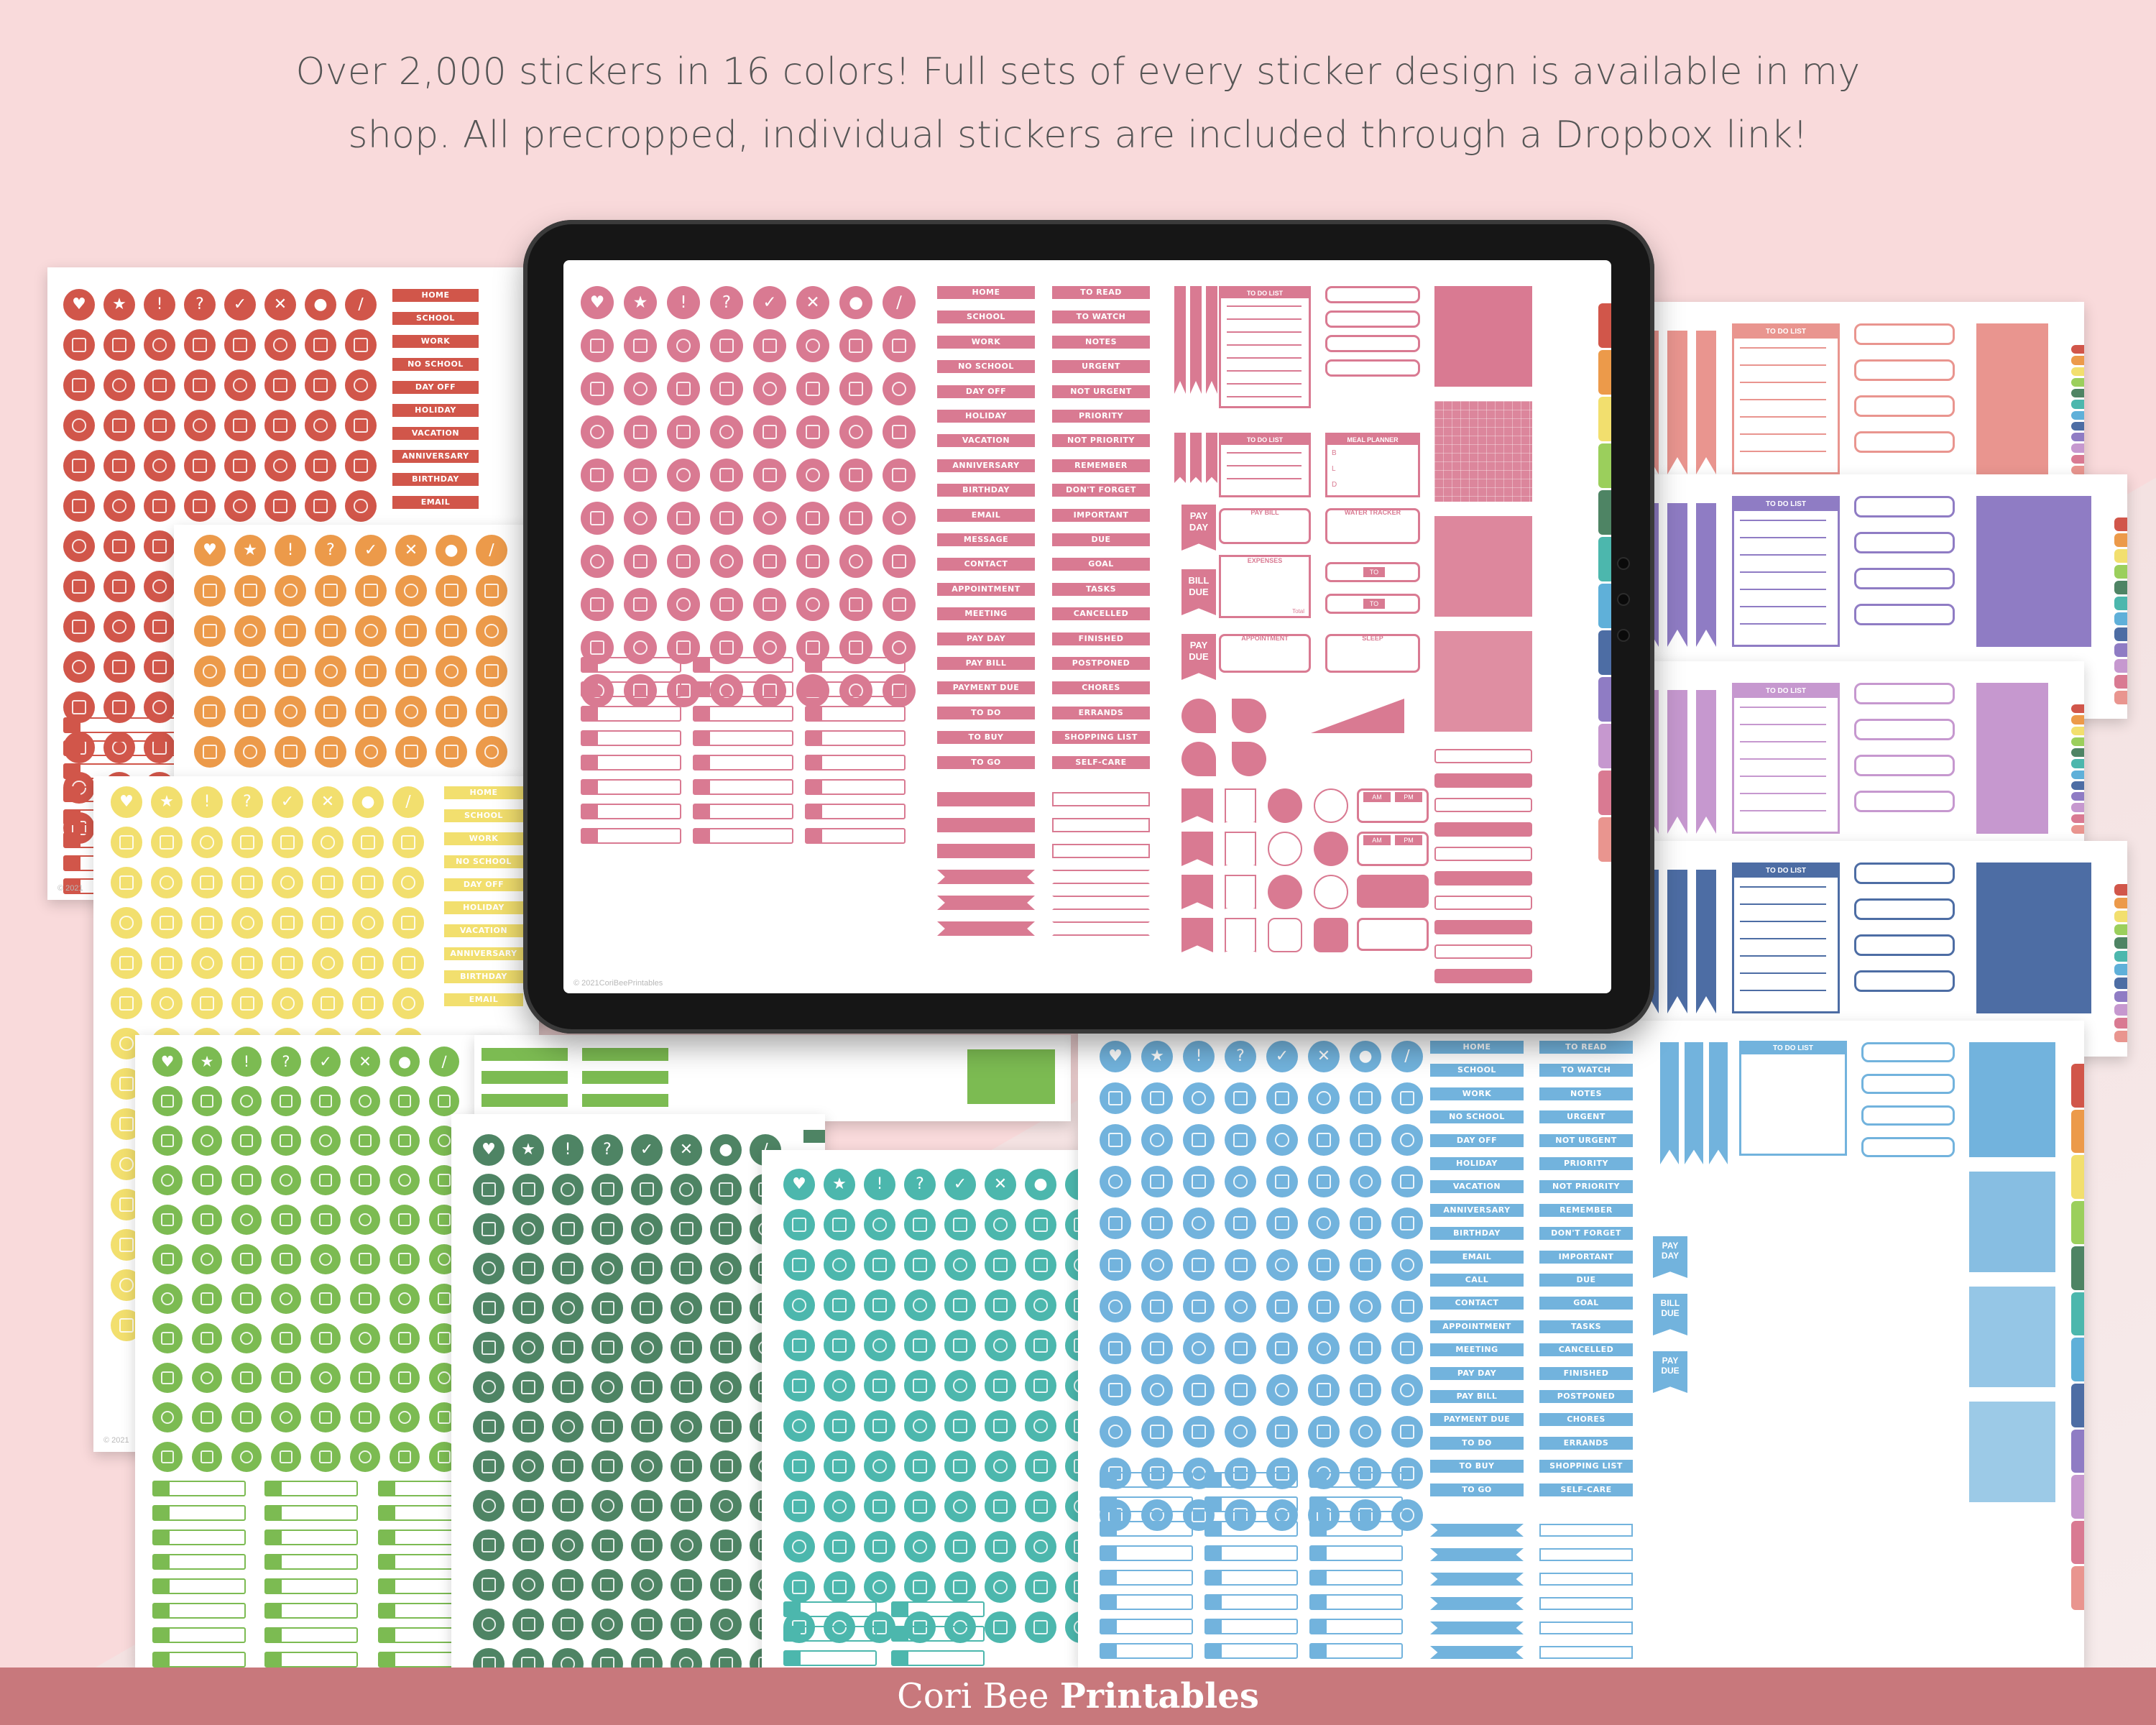 Image resolution: width=2156 pixels, height=1725 pixels. What do you see at coordinates (435, 479) in the screenshot?
I see `label-sticker: BIRTHDAY` at bounding box center [435, 479].